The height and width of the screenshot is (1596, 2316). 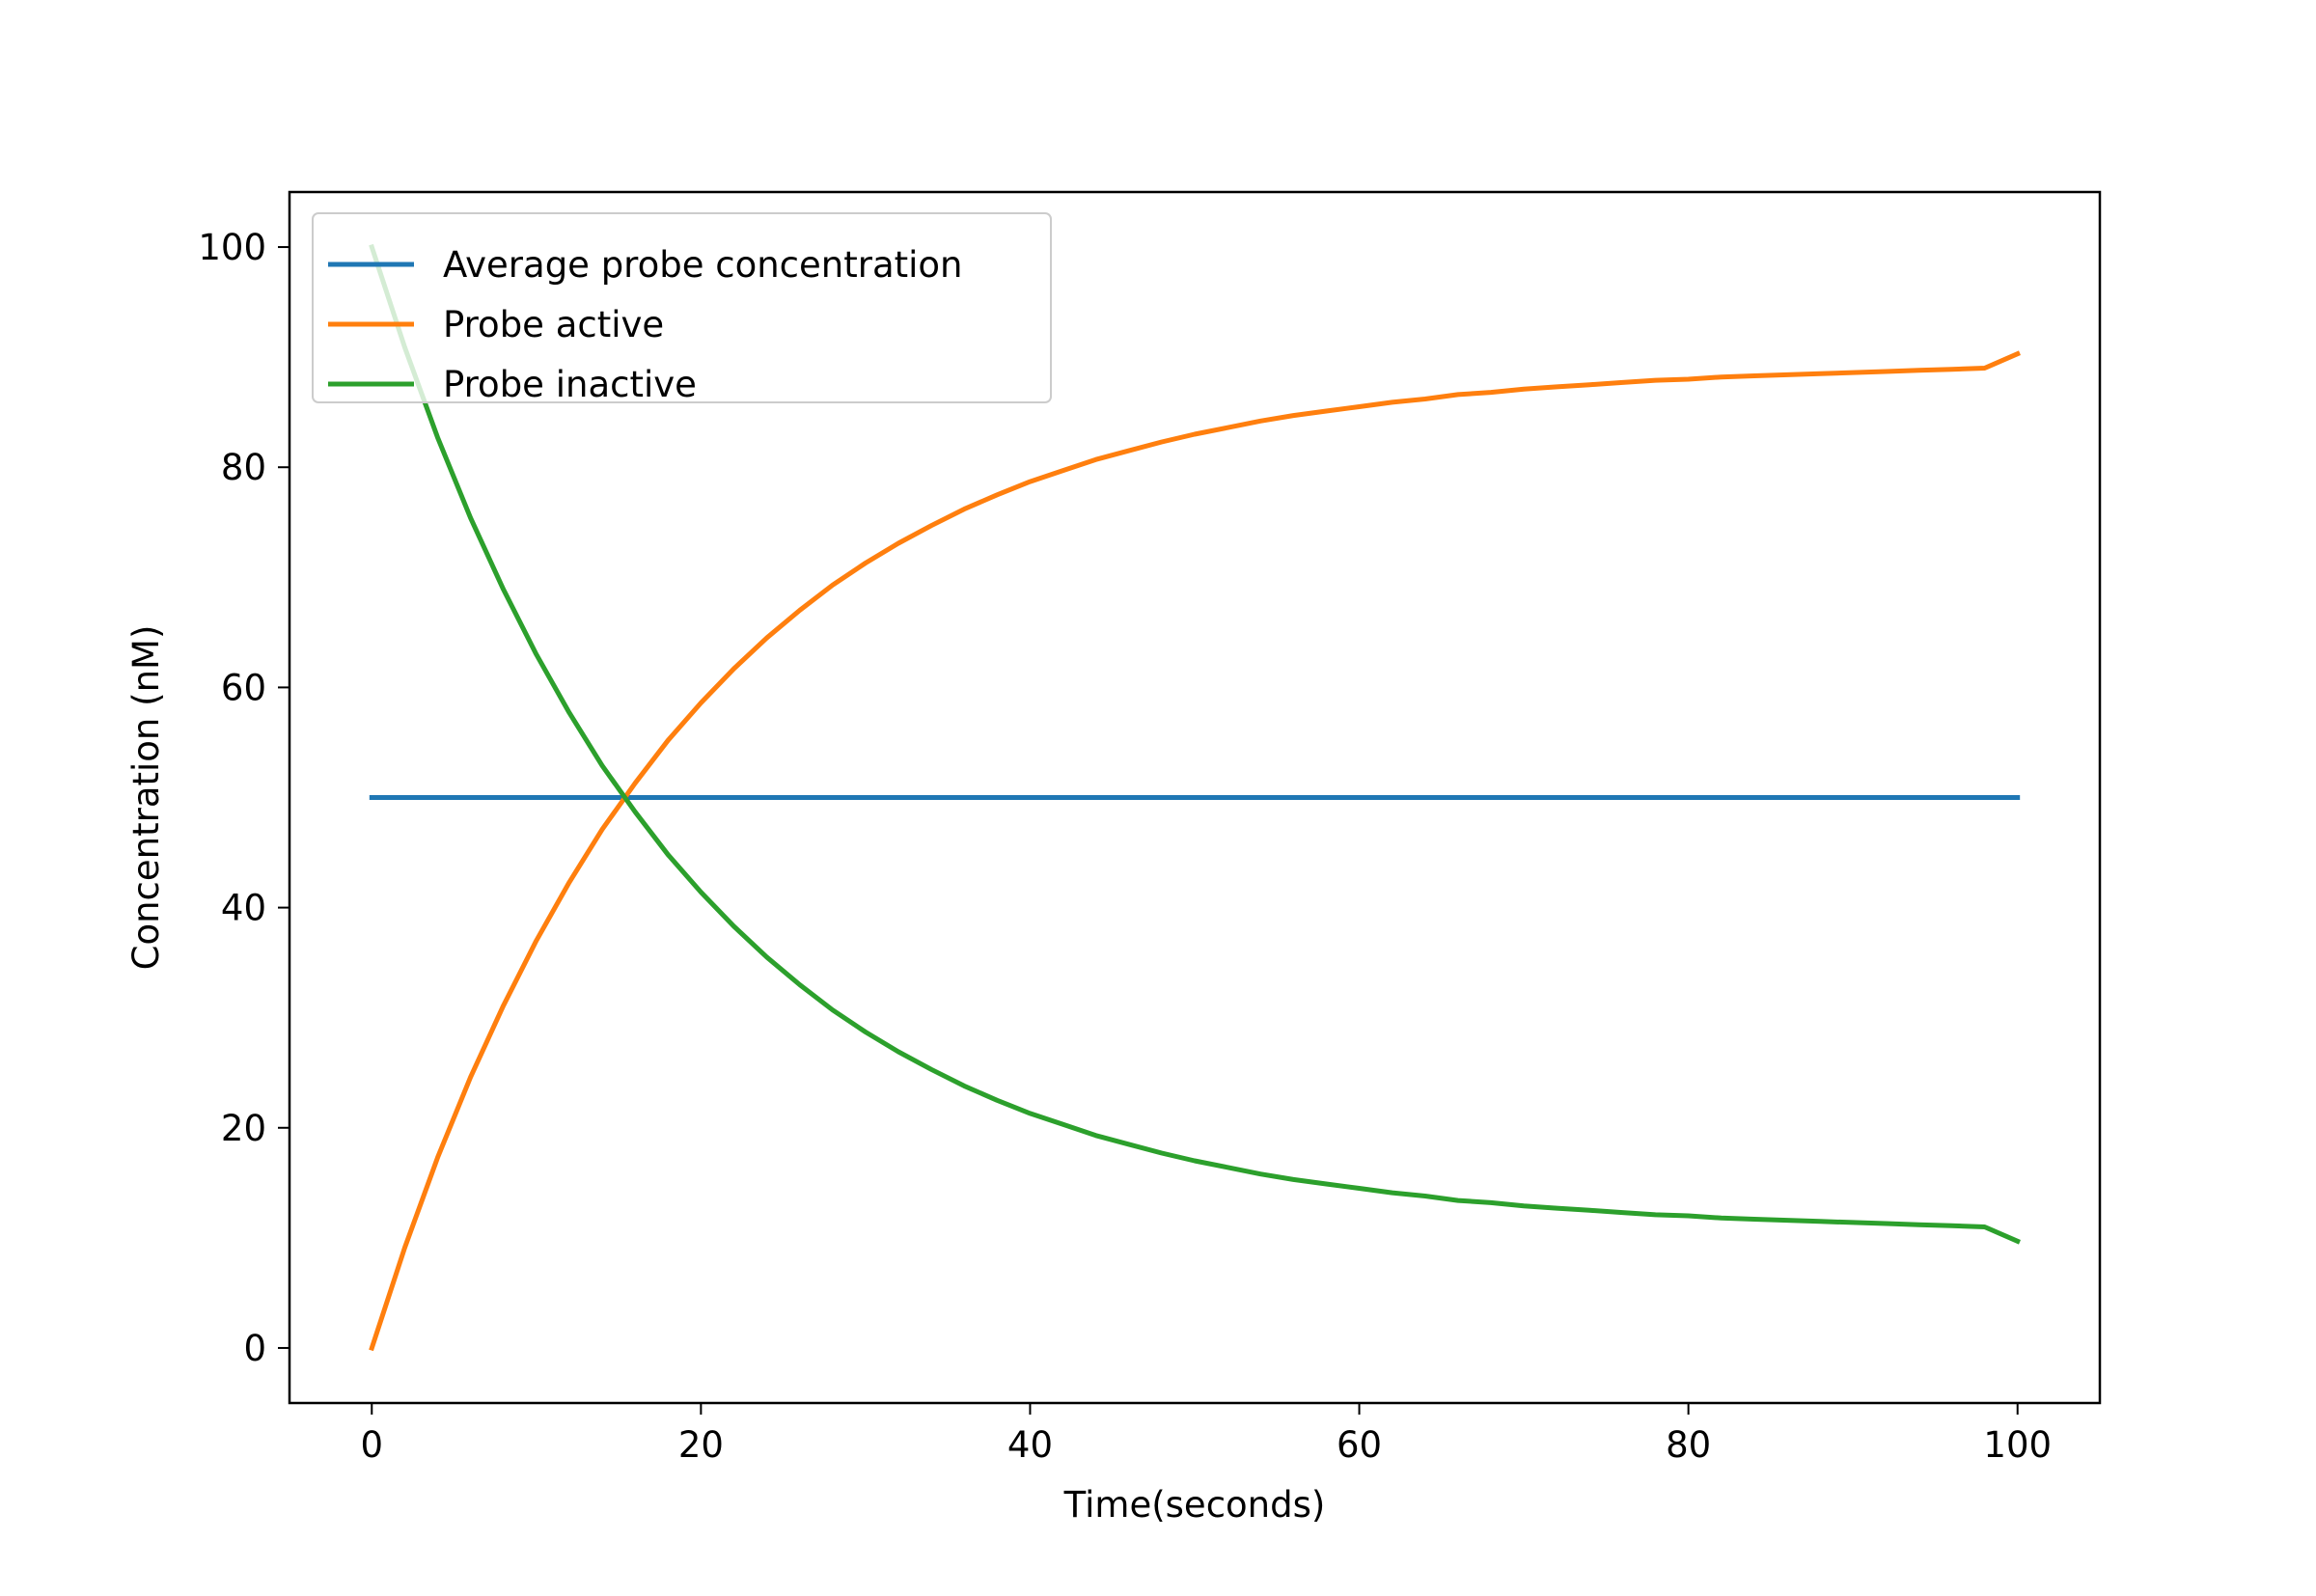 I want to click on y-tick-label: 0, so click(x=254, y=1349).